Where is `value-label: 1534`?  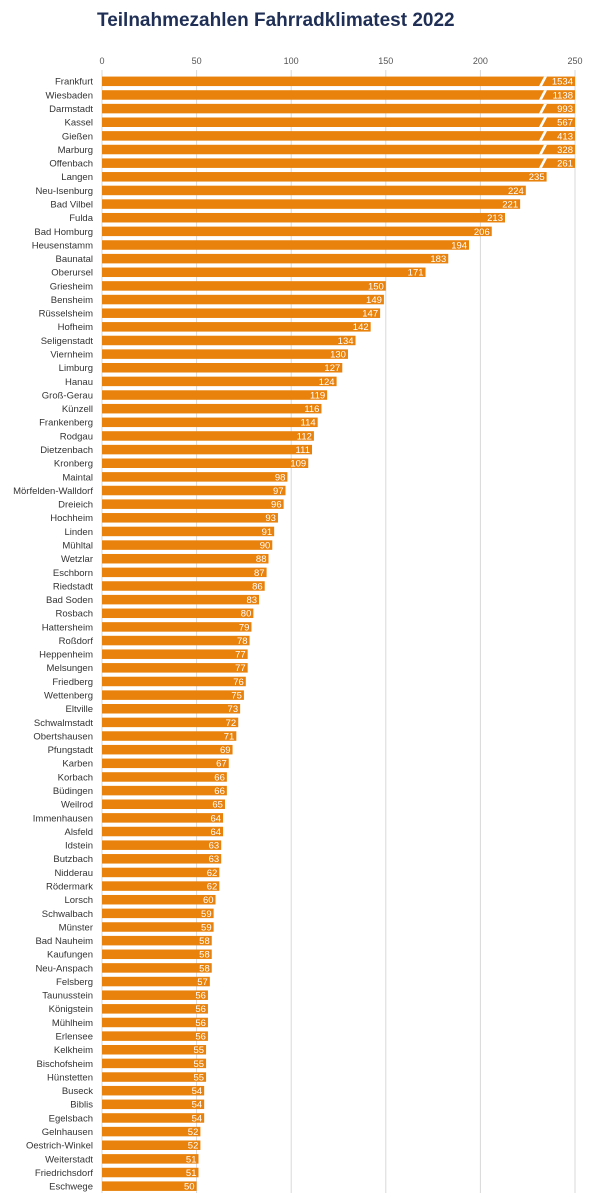 value-label: 1534 is located at coordinates (562, 82).